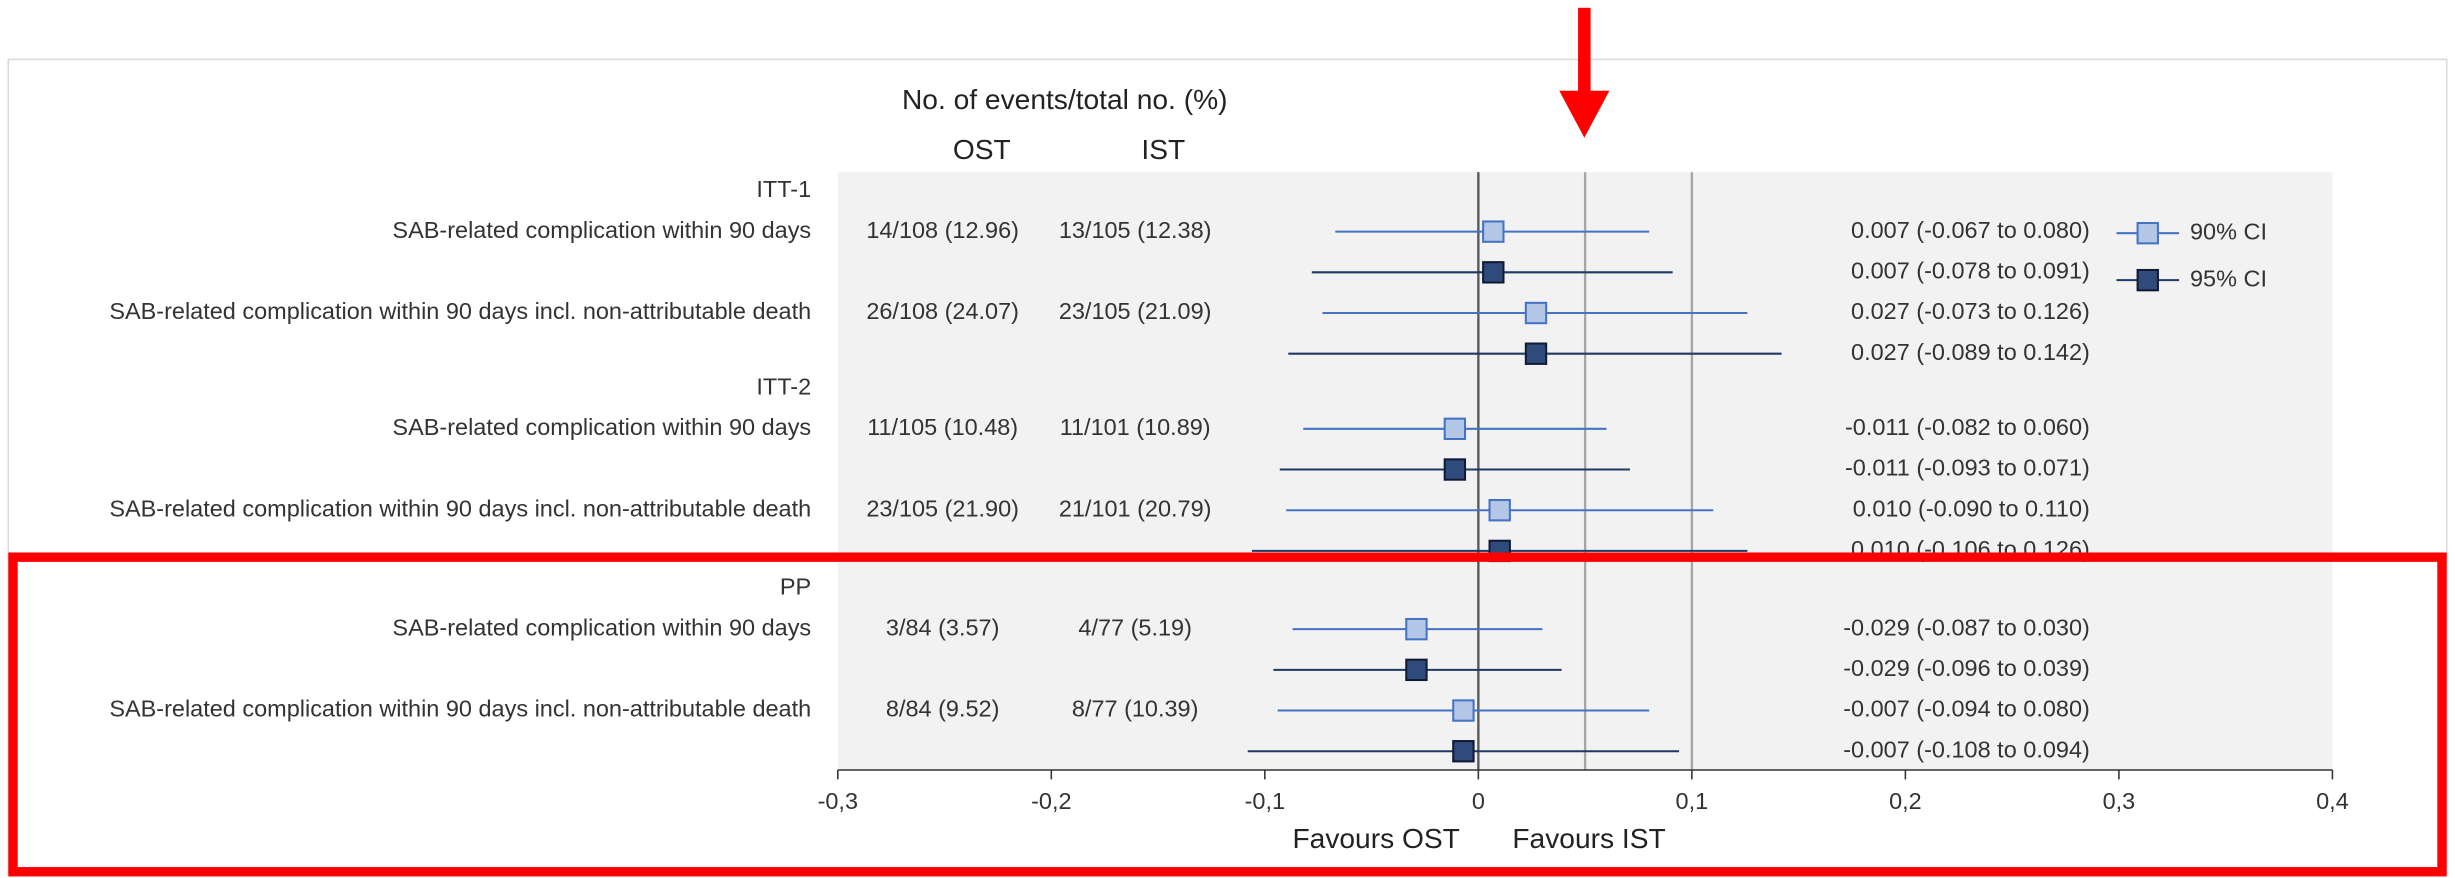  I want to click on column-header: OST, so click(982, 149).